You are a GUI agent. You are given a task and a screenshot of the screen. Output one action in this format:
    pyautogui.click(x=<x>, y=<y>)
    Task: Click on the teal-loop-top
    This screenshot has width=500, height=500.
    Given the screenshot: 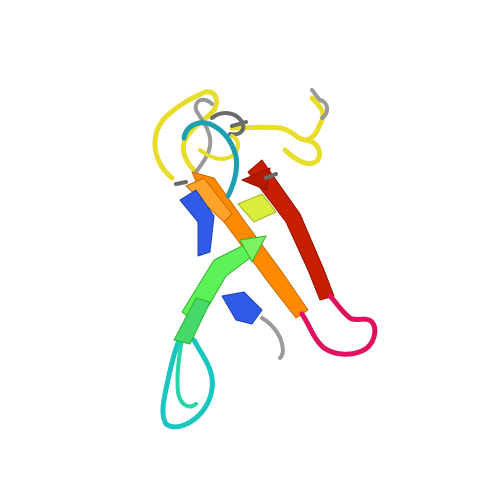 What is the action you would take?
    pyautogui.click(x=210, y=159)
    